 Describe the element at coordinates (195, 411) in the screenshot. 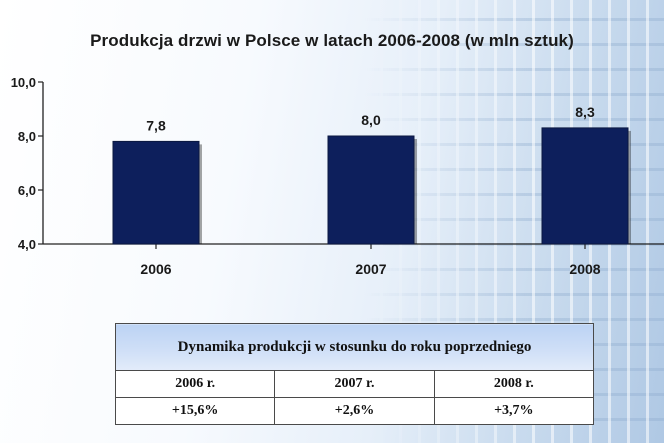

I see `table-change-2006: +15,6%` at that location.